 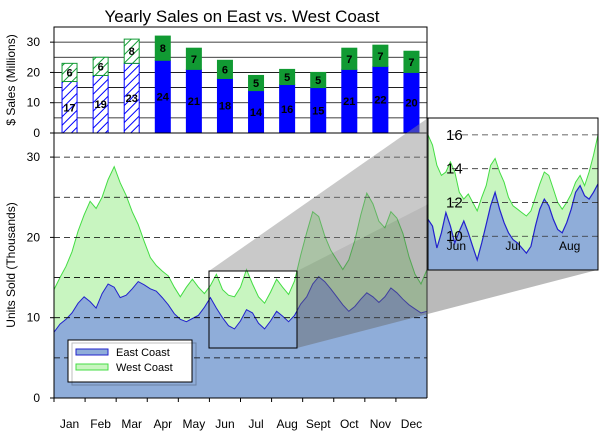 What do you see at coordinates (318, 424) in the screenshot?
I see `area-x-tick-label: Sept` at bounding box center [318, 424].